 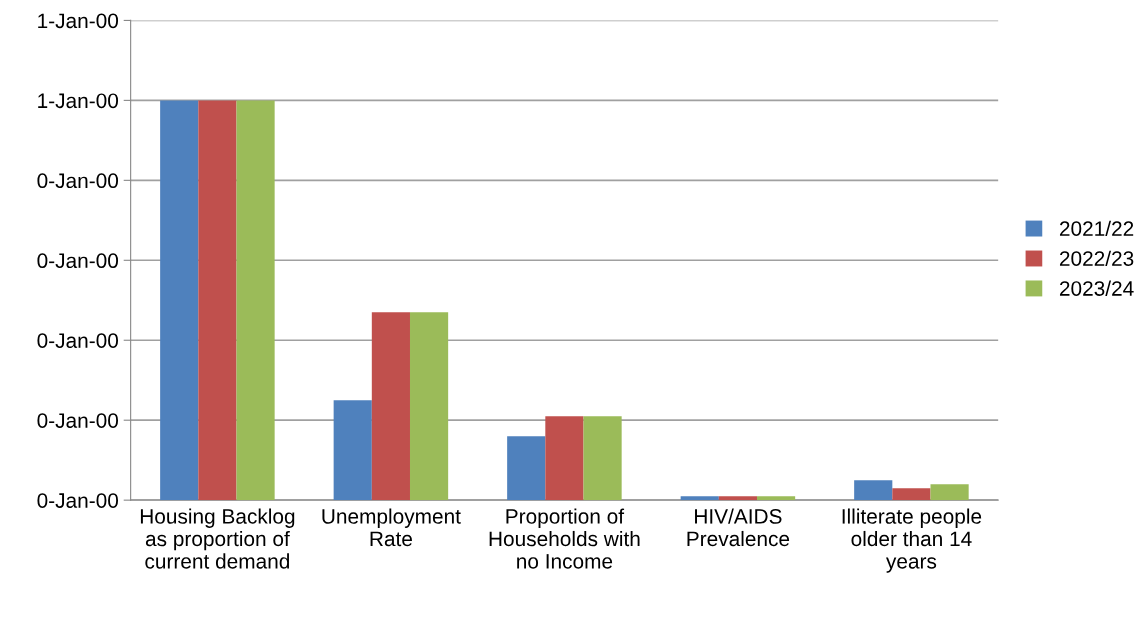 What do you see at coordinates (391, 527) in the screenshot?
I see `x-tick-label: Unemployment Rate` at bounding box center [391, 527].